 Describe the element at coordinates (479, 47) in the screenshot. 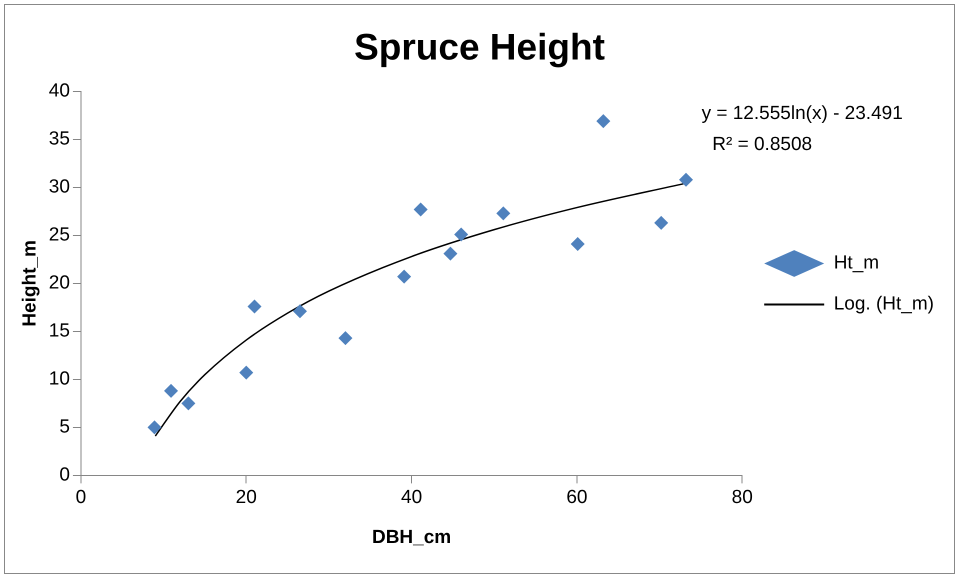

I see `chart-title: Spruce Height` at that location.